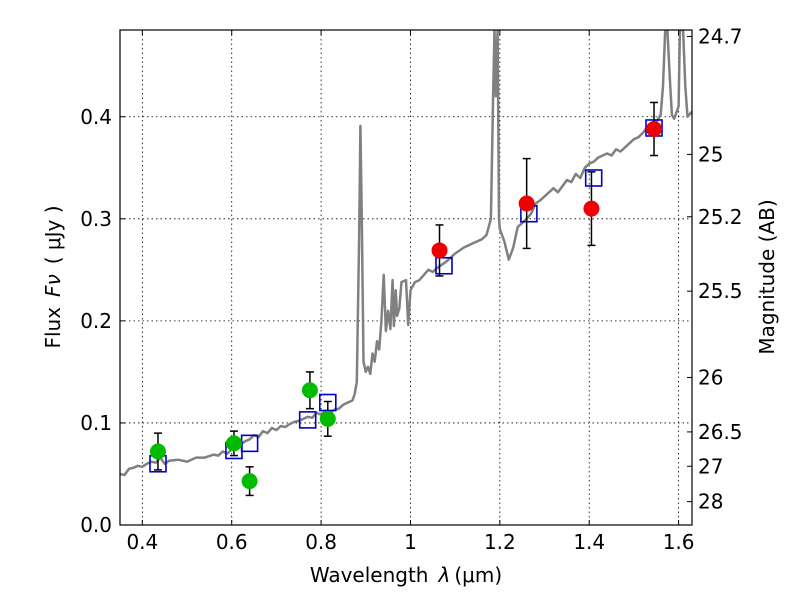 The height and width of the screenshot is (600, 800). Describe the element at coordinates (767, 276) in the screenshot. I see `y2-axis-label: Magnitude (AB)` at that location.